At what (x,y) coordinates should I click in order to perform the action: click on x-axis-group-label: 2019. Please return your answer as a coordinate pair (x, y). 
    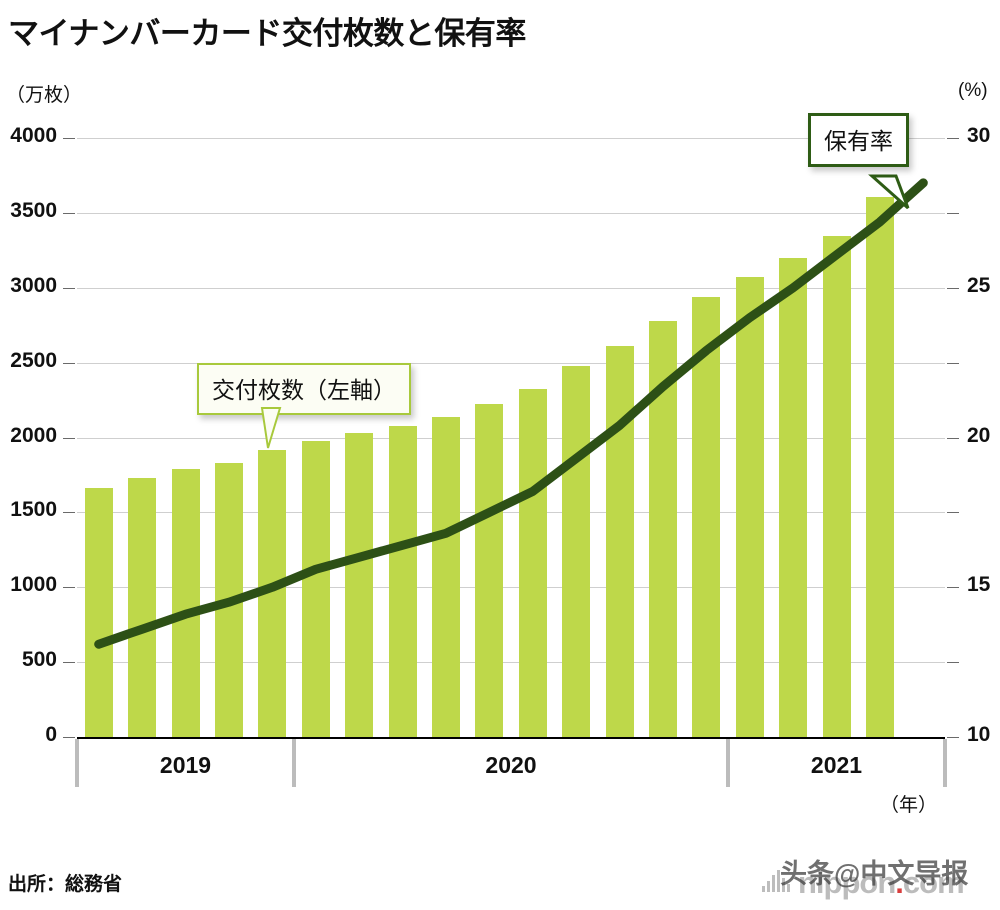
    Looking at the image, I should click on (185, 765).